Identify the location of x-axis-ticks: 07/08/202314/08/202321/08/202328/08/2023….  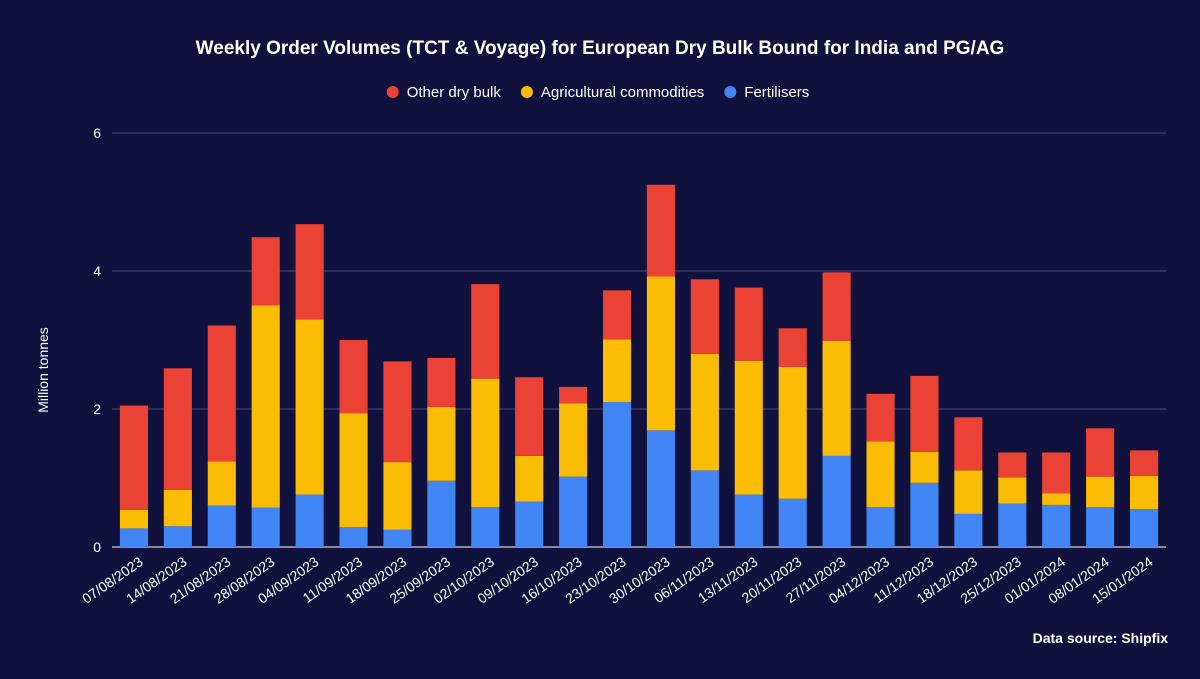
(617, 579).